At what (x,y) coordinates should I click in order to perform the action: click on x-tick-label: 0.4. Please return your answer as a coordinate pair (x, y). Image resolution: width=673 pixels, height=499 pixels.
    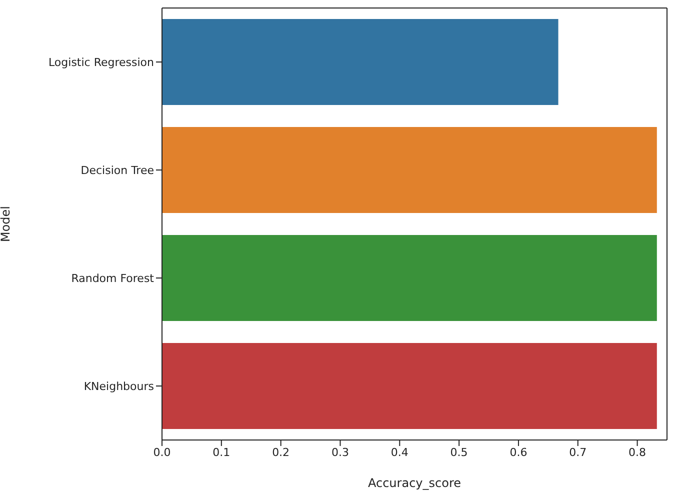
    Looking at the image, I should click on (399, 452).